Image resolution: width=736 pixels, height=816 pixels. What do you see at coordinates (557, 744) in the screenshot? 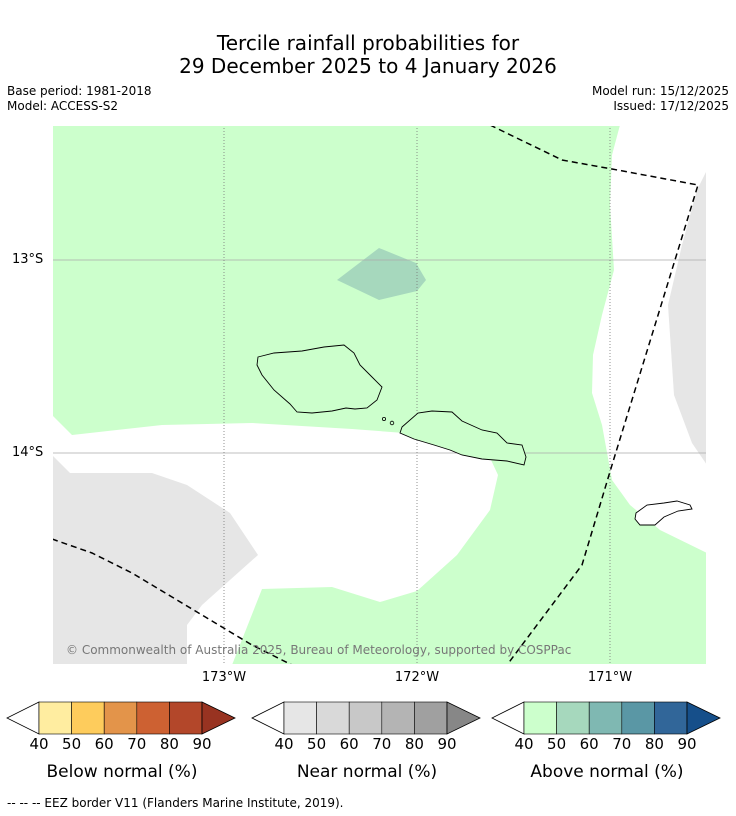
I see `colorbar-above-tick: 50` at bounding box center [557, 744].